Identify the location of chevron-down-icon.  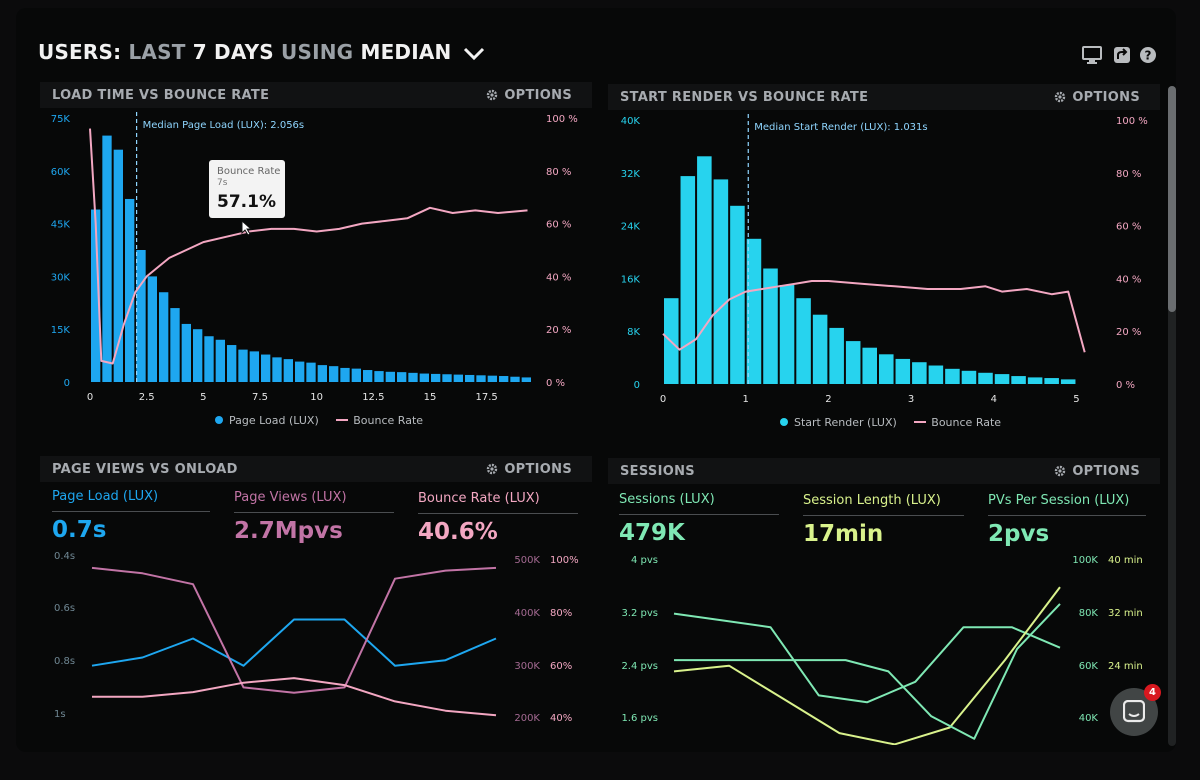
(474, 54).